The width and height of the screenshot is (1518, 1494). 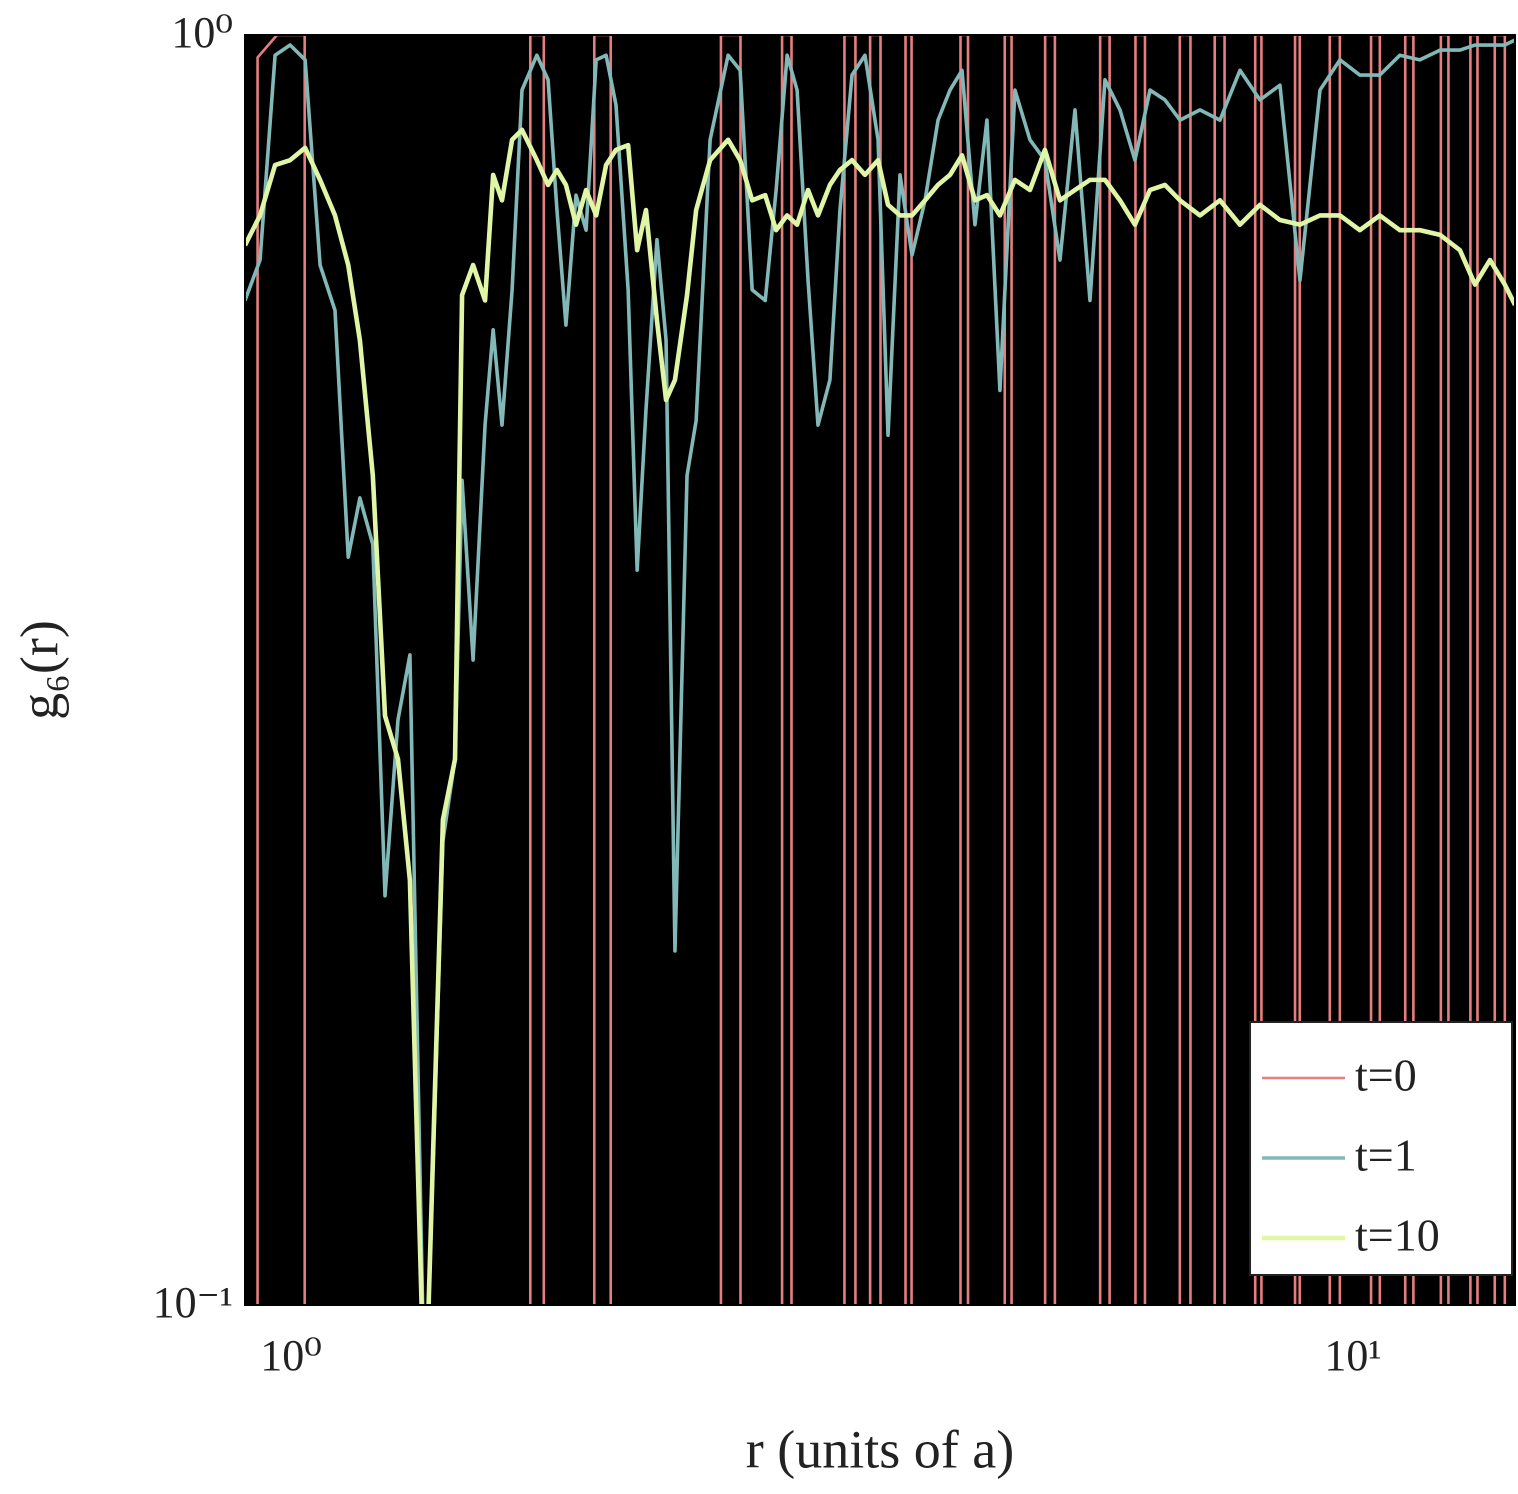 I want to click on y-axis-label: g₆(r), so click(x=39, y=670).